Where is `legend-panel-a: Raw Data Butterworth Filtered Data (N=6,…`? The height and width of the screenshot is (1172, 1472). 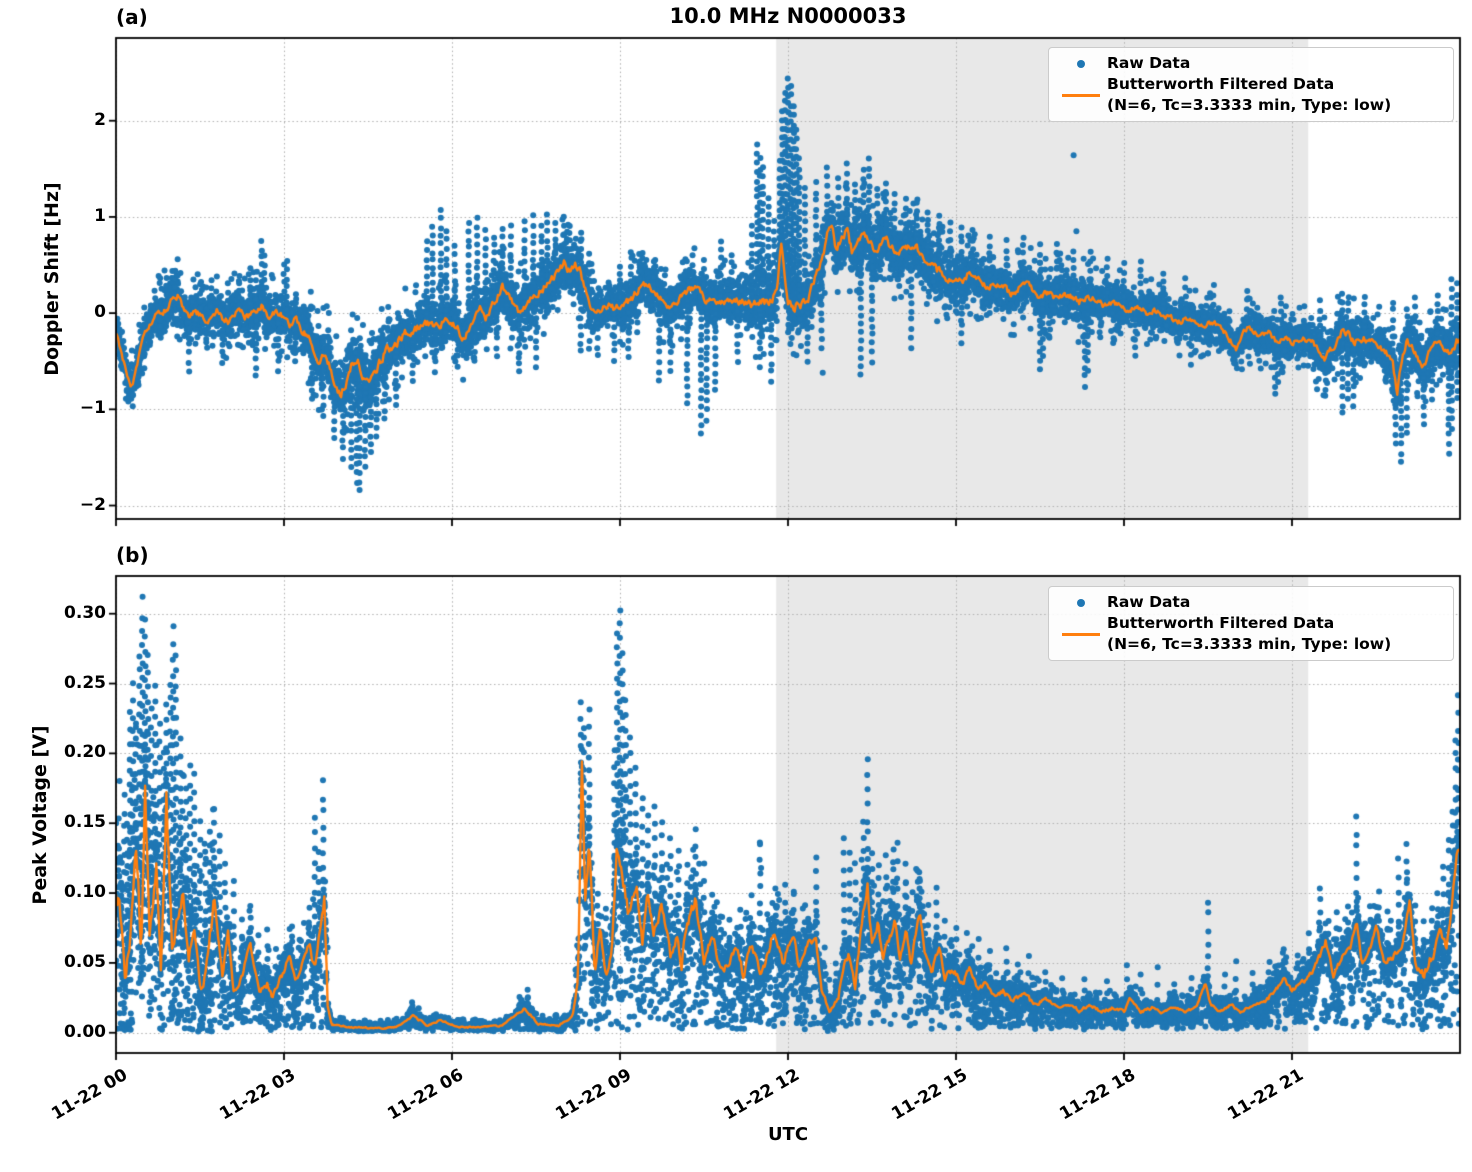
legend-panel-a: Raw Data Butterworth Filtered Data (N=6,… is located at coordinates (1251, 84).